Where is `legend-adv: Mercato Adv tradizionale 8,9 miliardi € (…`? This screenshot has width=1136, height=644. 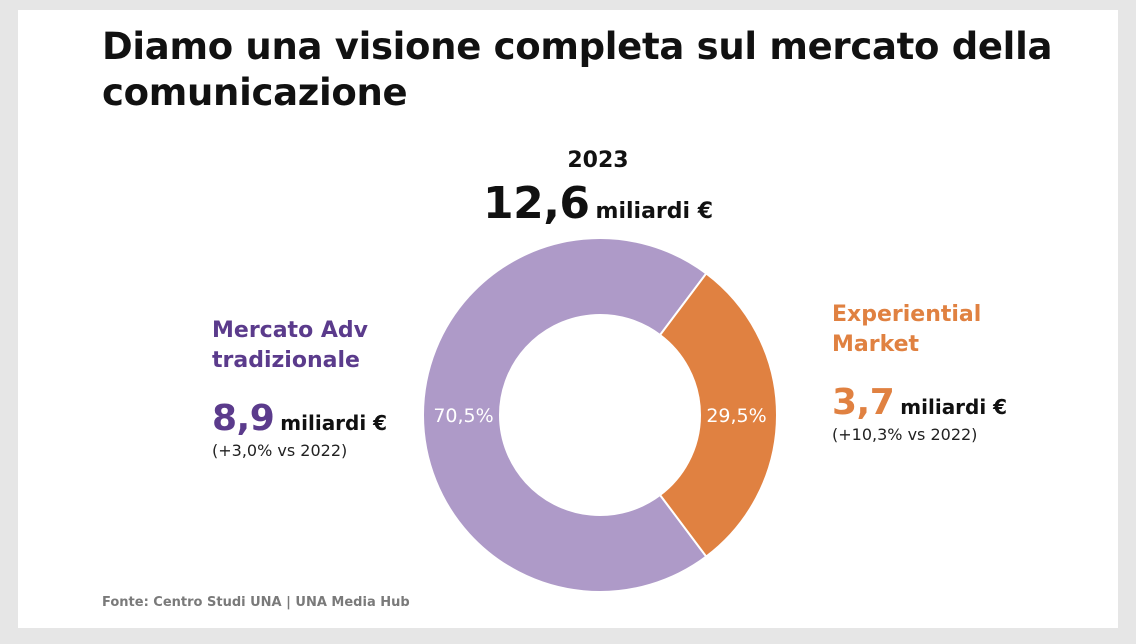 legend-adv: Mercato Adv tradizionale 8,9 miliardi € (… is located at coordinates (332, 388).